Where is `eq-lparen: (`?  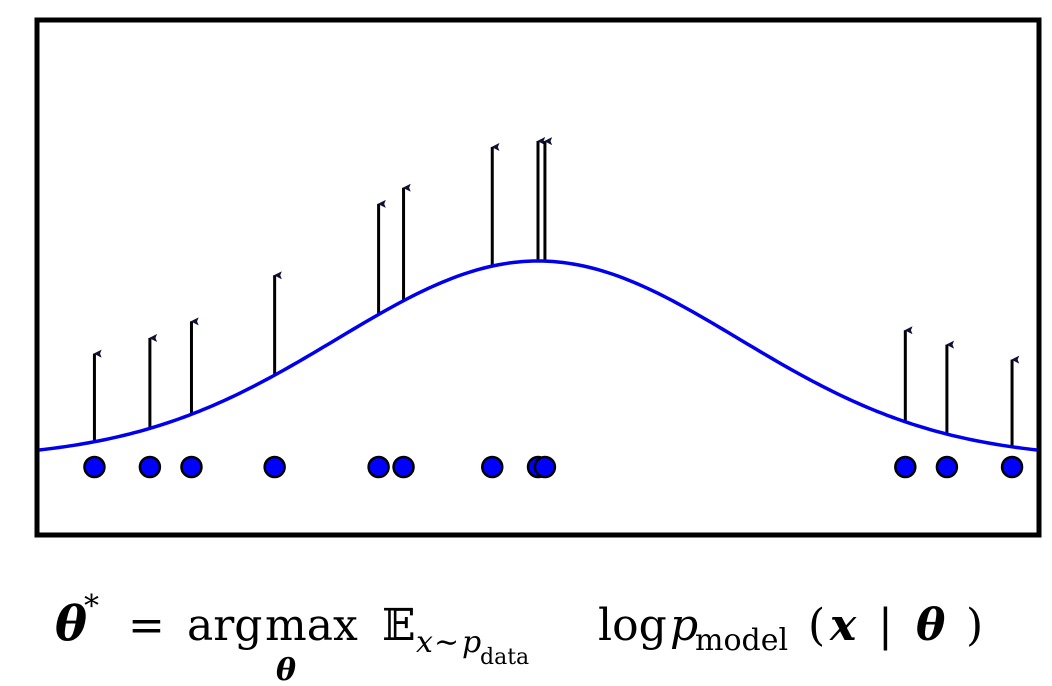 eq-lparen: ( is located at coordinates (816, 625).